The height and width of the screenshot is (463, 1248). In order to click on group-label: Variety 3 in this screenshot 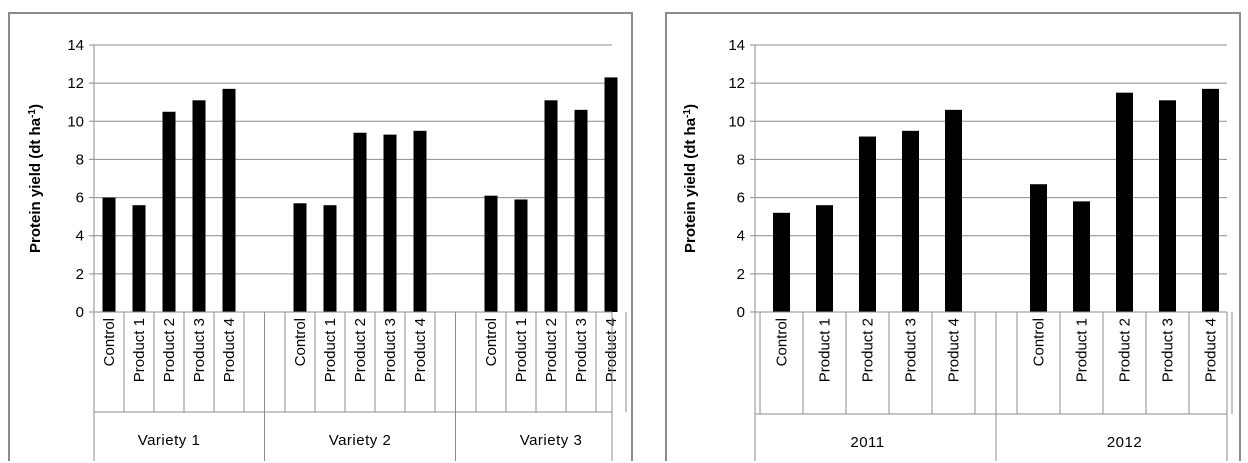, I will do `click(551, 440)`.